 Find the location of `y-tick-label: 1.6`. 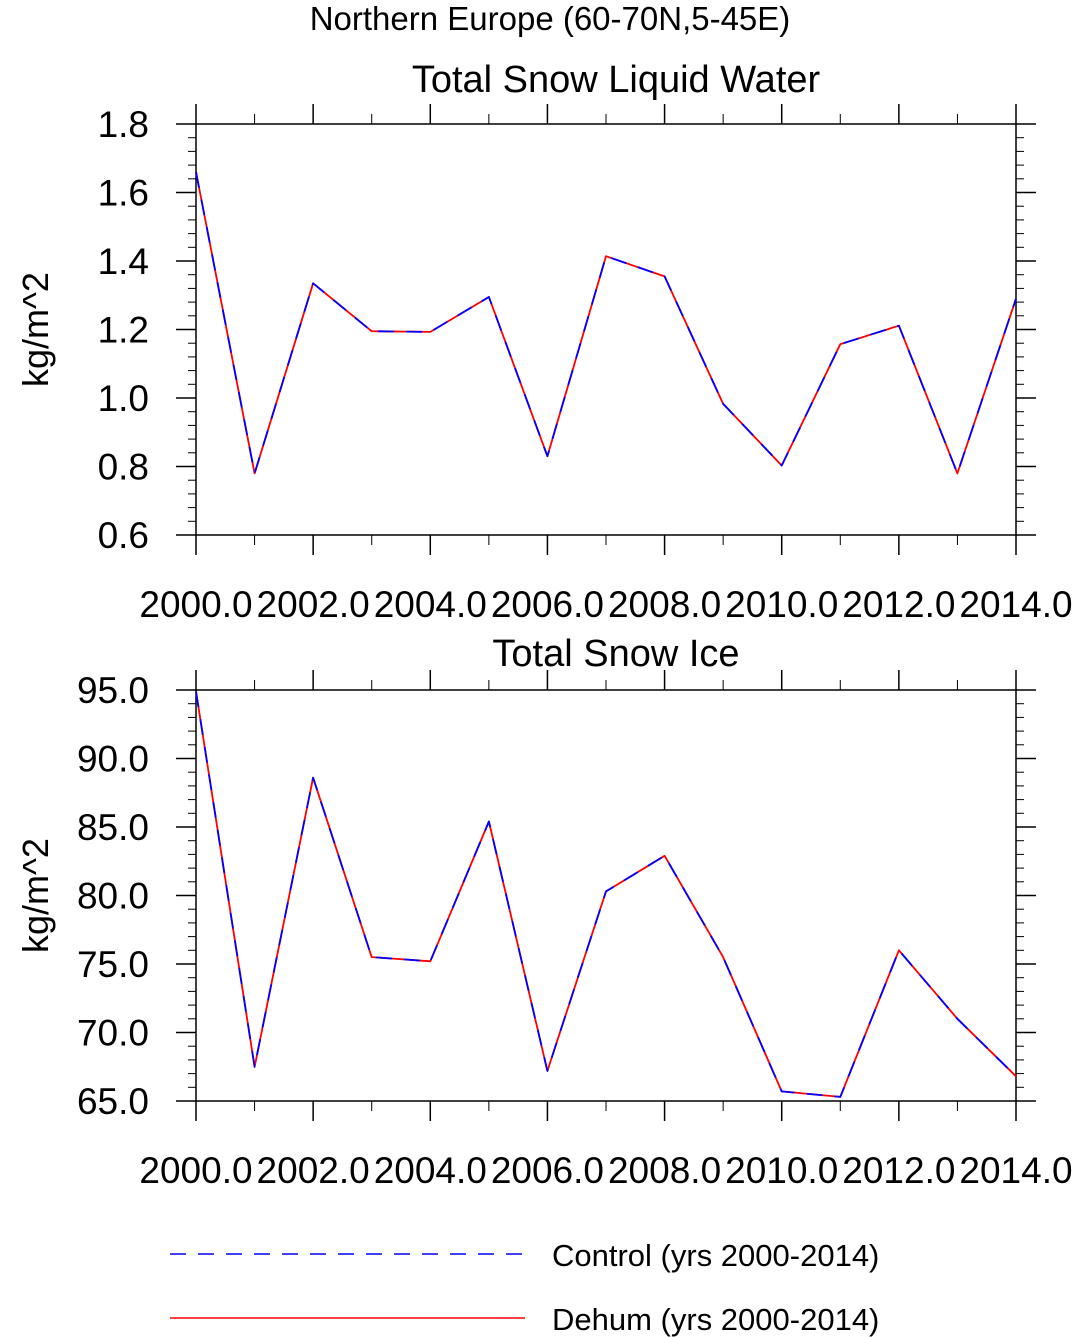

y-tick-label: 1.6 is located at coordinates (123, 193).